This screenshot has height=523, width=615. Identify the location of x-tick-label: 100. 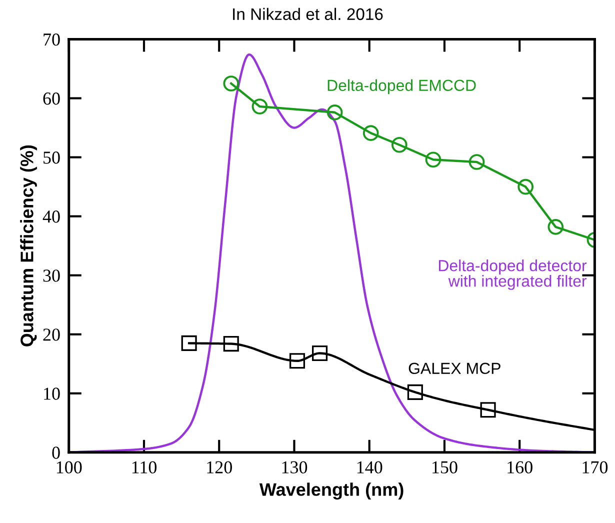
(69, 467).